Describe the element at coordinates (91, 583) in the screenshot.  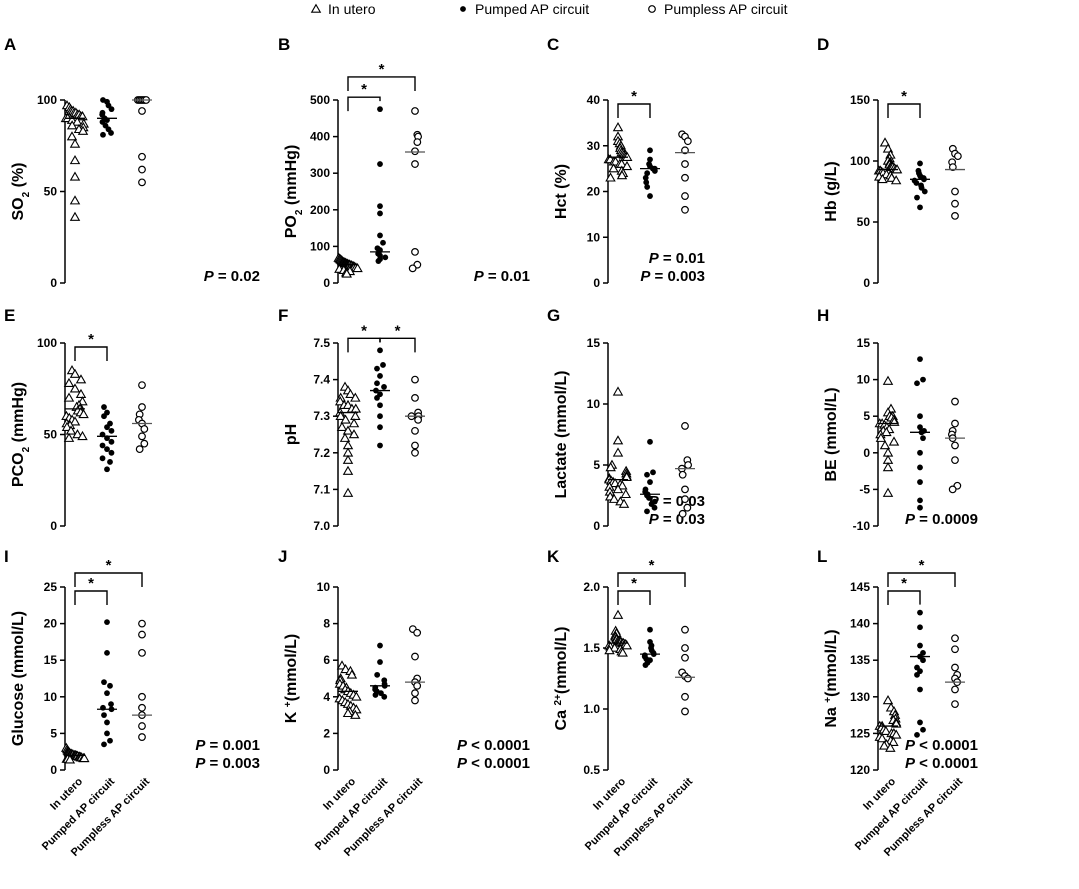
I see `panel-I-bracket-star-0: *` at that location.